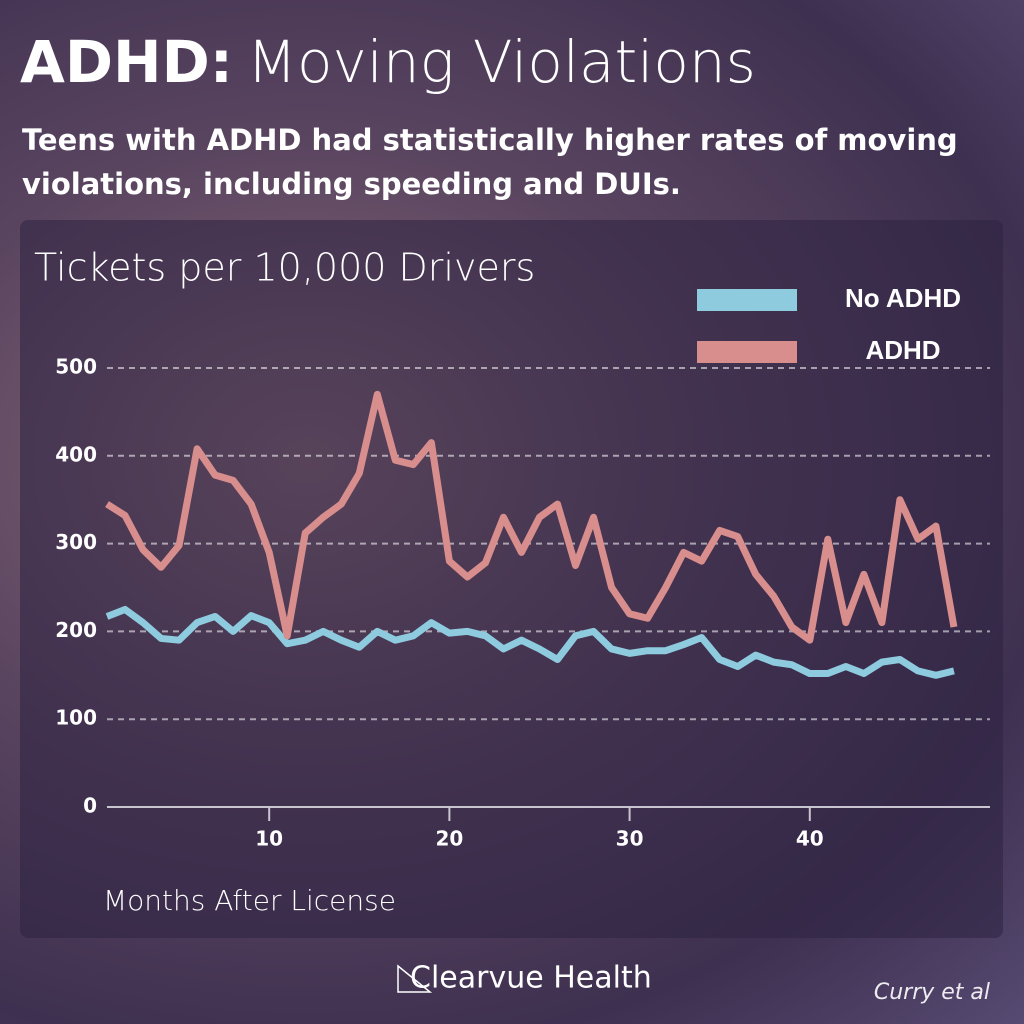  Describe the element at coordinates (269, 839) in the screenshot. I see `x-tick-label: 10` at that location.